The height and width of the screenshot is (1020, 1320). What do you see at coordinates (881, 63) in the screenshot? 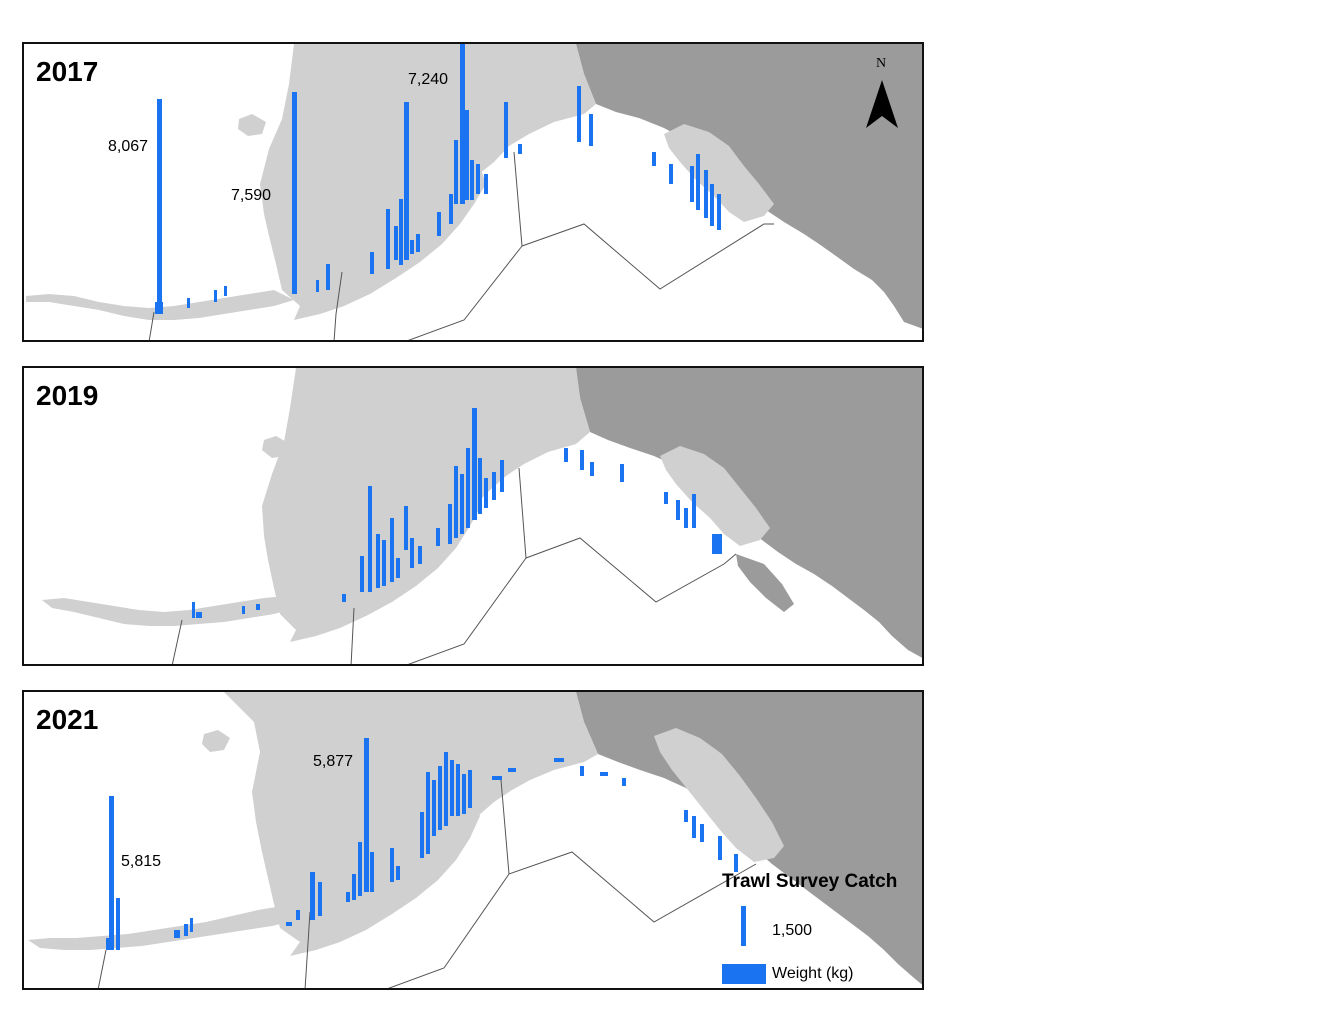
I see `north-label: N` at bounding box center [881, 63].